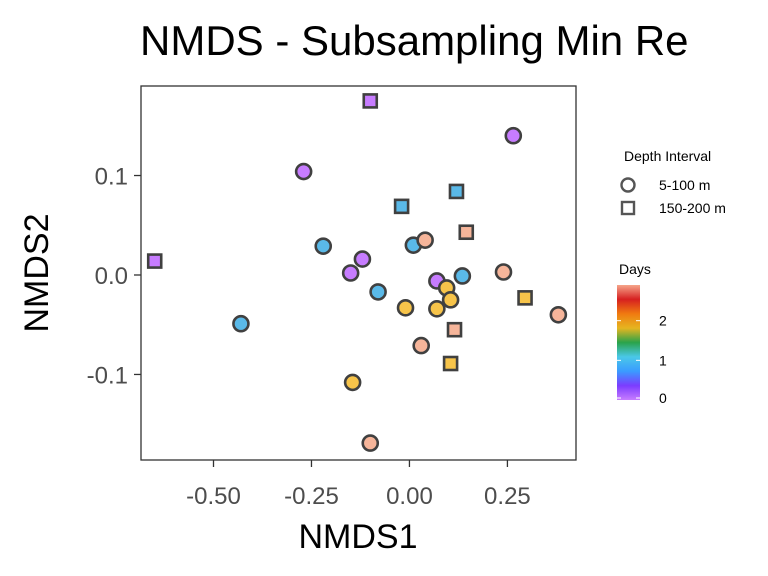 This screenshot has width=768, height=576. What do you see at coordinates (311, 496) in the screenshot?
I see `x-tick-label: -0.25` at bounding box center [311, 496].